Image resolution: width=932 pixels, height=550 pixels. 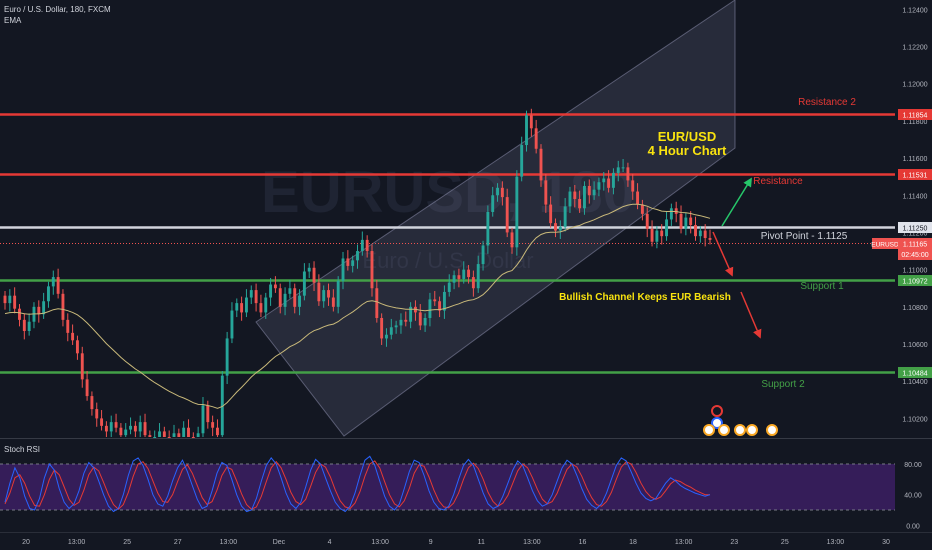 What do you see at coordinates (785, 542) in the screenshot?
I see `time-tick-label: 25` at bounding box center [785, 542].